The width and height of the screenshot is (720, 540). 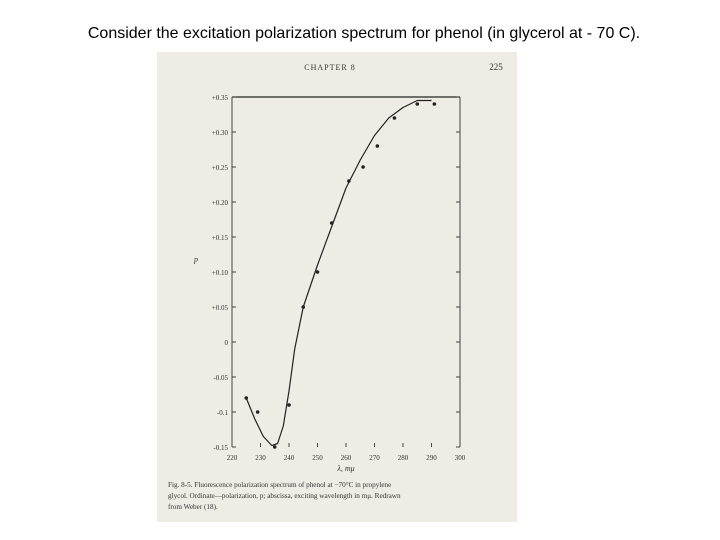 What do you see at coordinates (220, 133) in the screenshot?
I see `y-tick-label: +0.30` at bounding box center [220, 133].